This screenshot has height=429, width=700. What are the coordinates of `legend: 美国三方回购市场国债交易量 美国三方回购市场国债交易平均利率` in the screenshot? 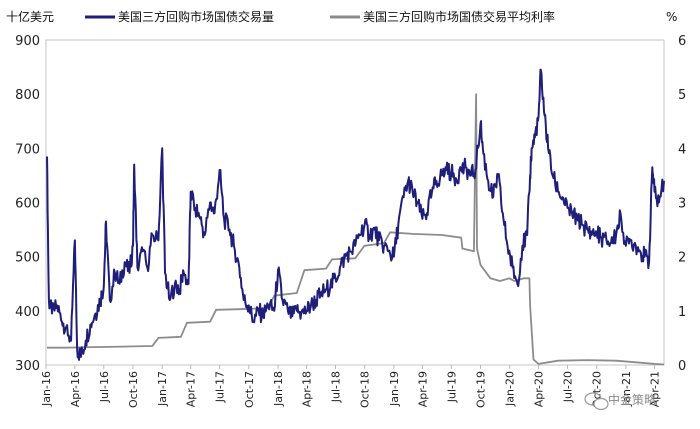 It's located at (320, 16).